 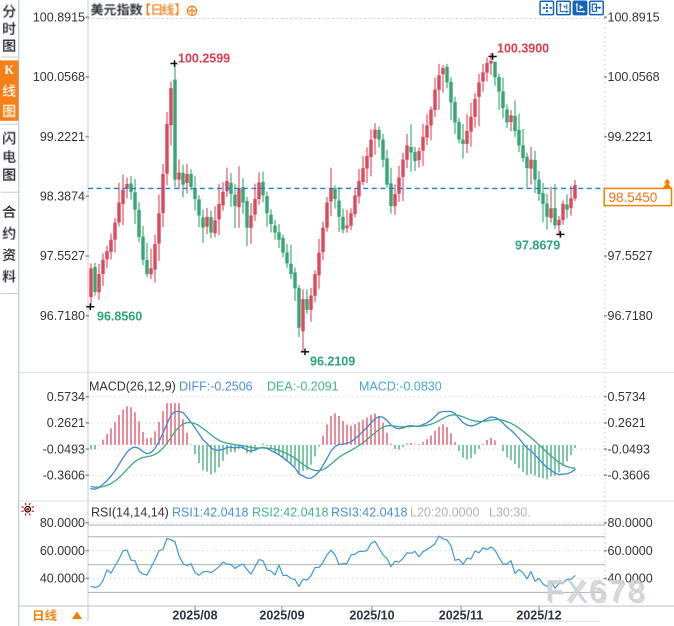 What do you see at coordinates (119, 316) in the screenshot?
I see `svg-text: 96.8560` at bounding box center [119, 316].